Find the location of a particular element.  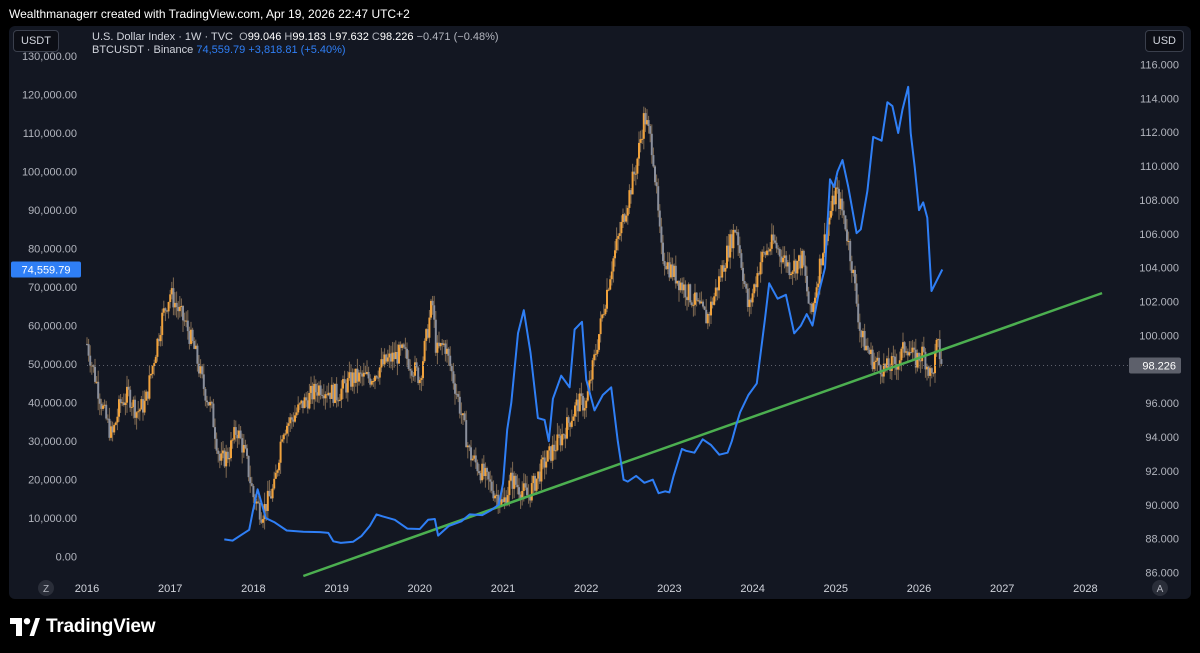

left-axis-tick-label: 50,000.00 is located at coordinates (52, 365).